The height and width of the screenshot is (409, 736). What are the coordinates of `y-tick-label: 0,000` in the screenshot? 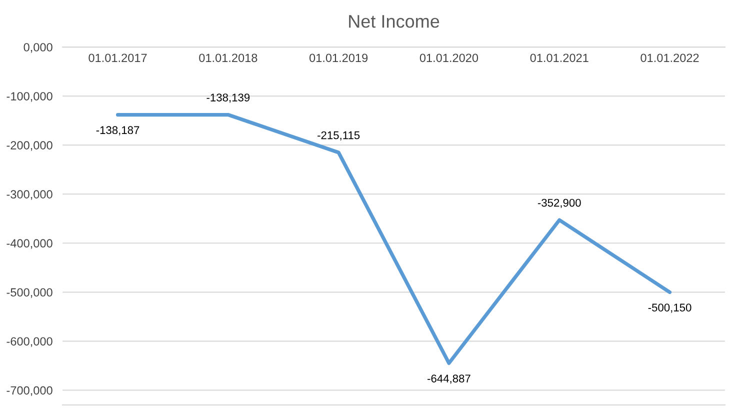 It's located at (38, 48).